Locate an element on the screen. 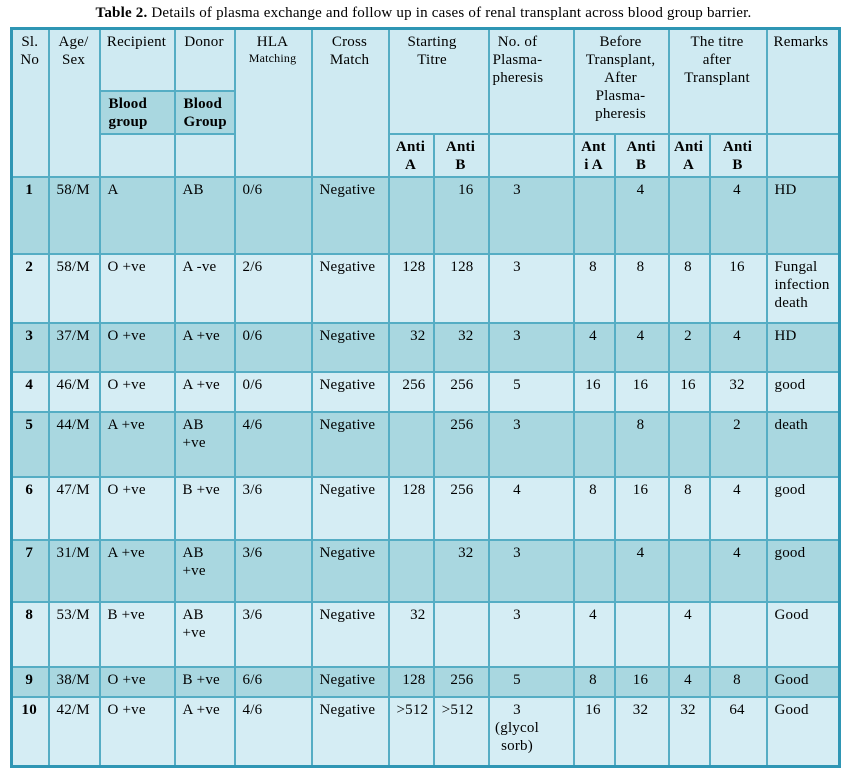  col-header-hla-matching: HLA Matching is located at coordinates (273, 102).